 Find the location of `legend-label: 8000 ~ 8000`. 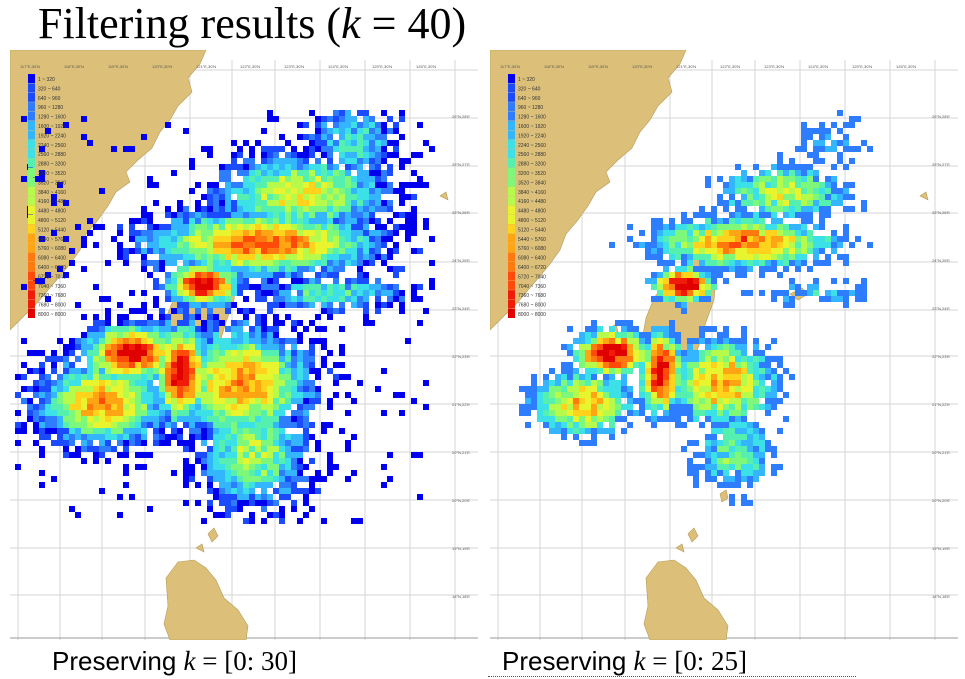

legend-label: 8000 ~ 8000 is located at coordinates (532, 315).